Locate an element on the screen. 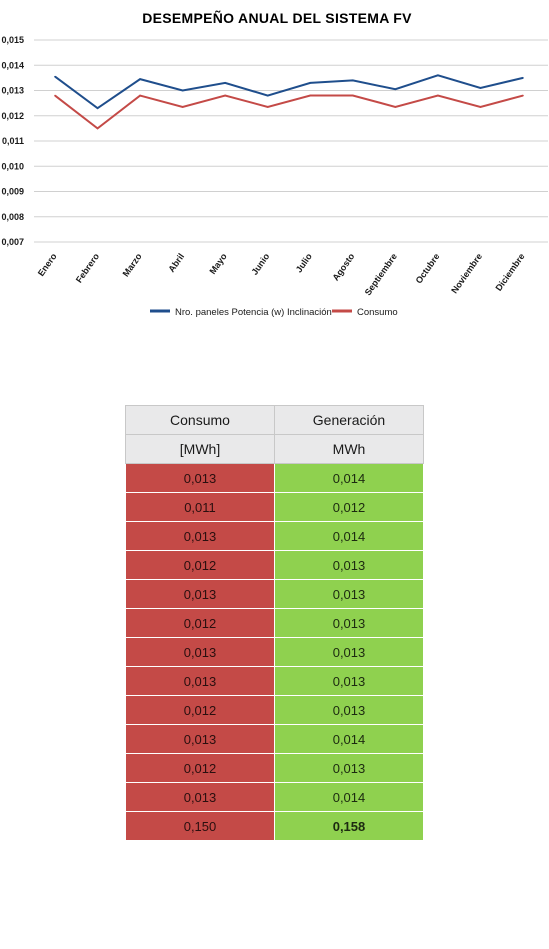 This screenshot has height=949, width=549. x-tick-label: Noviembre is located at coordinates (466, 273).